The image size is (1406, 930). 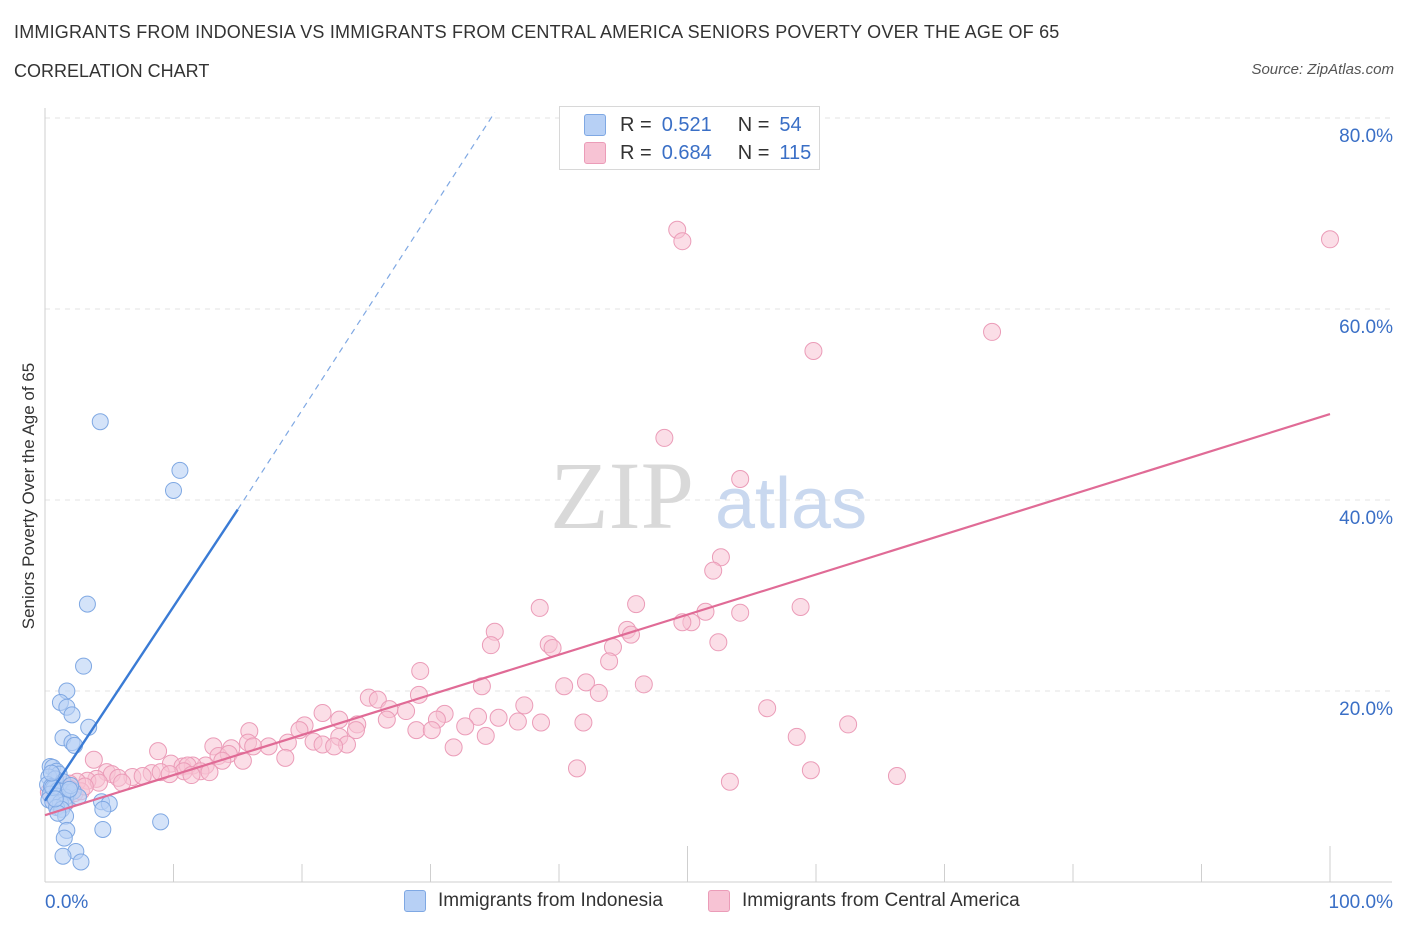 I want to click on series-legend-label: Immigrants from Central America, so click(x=881, y=900).